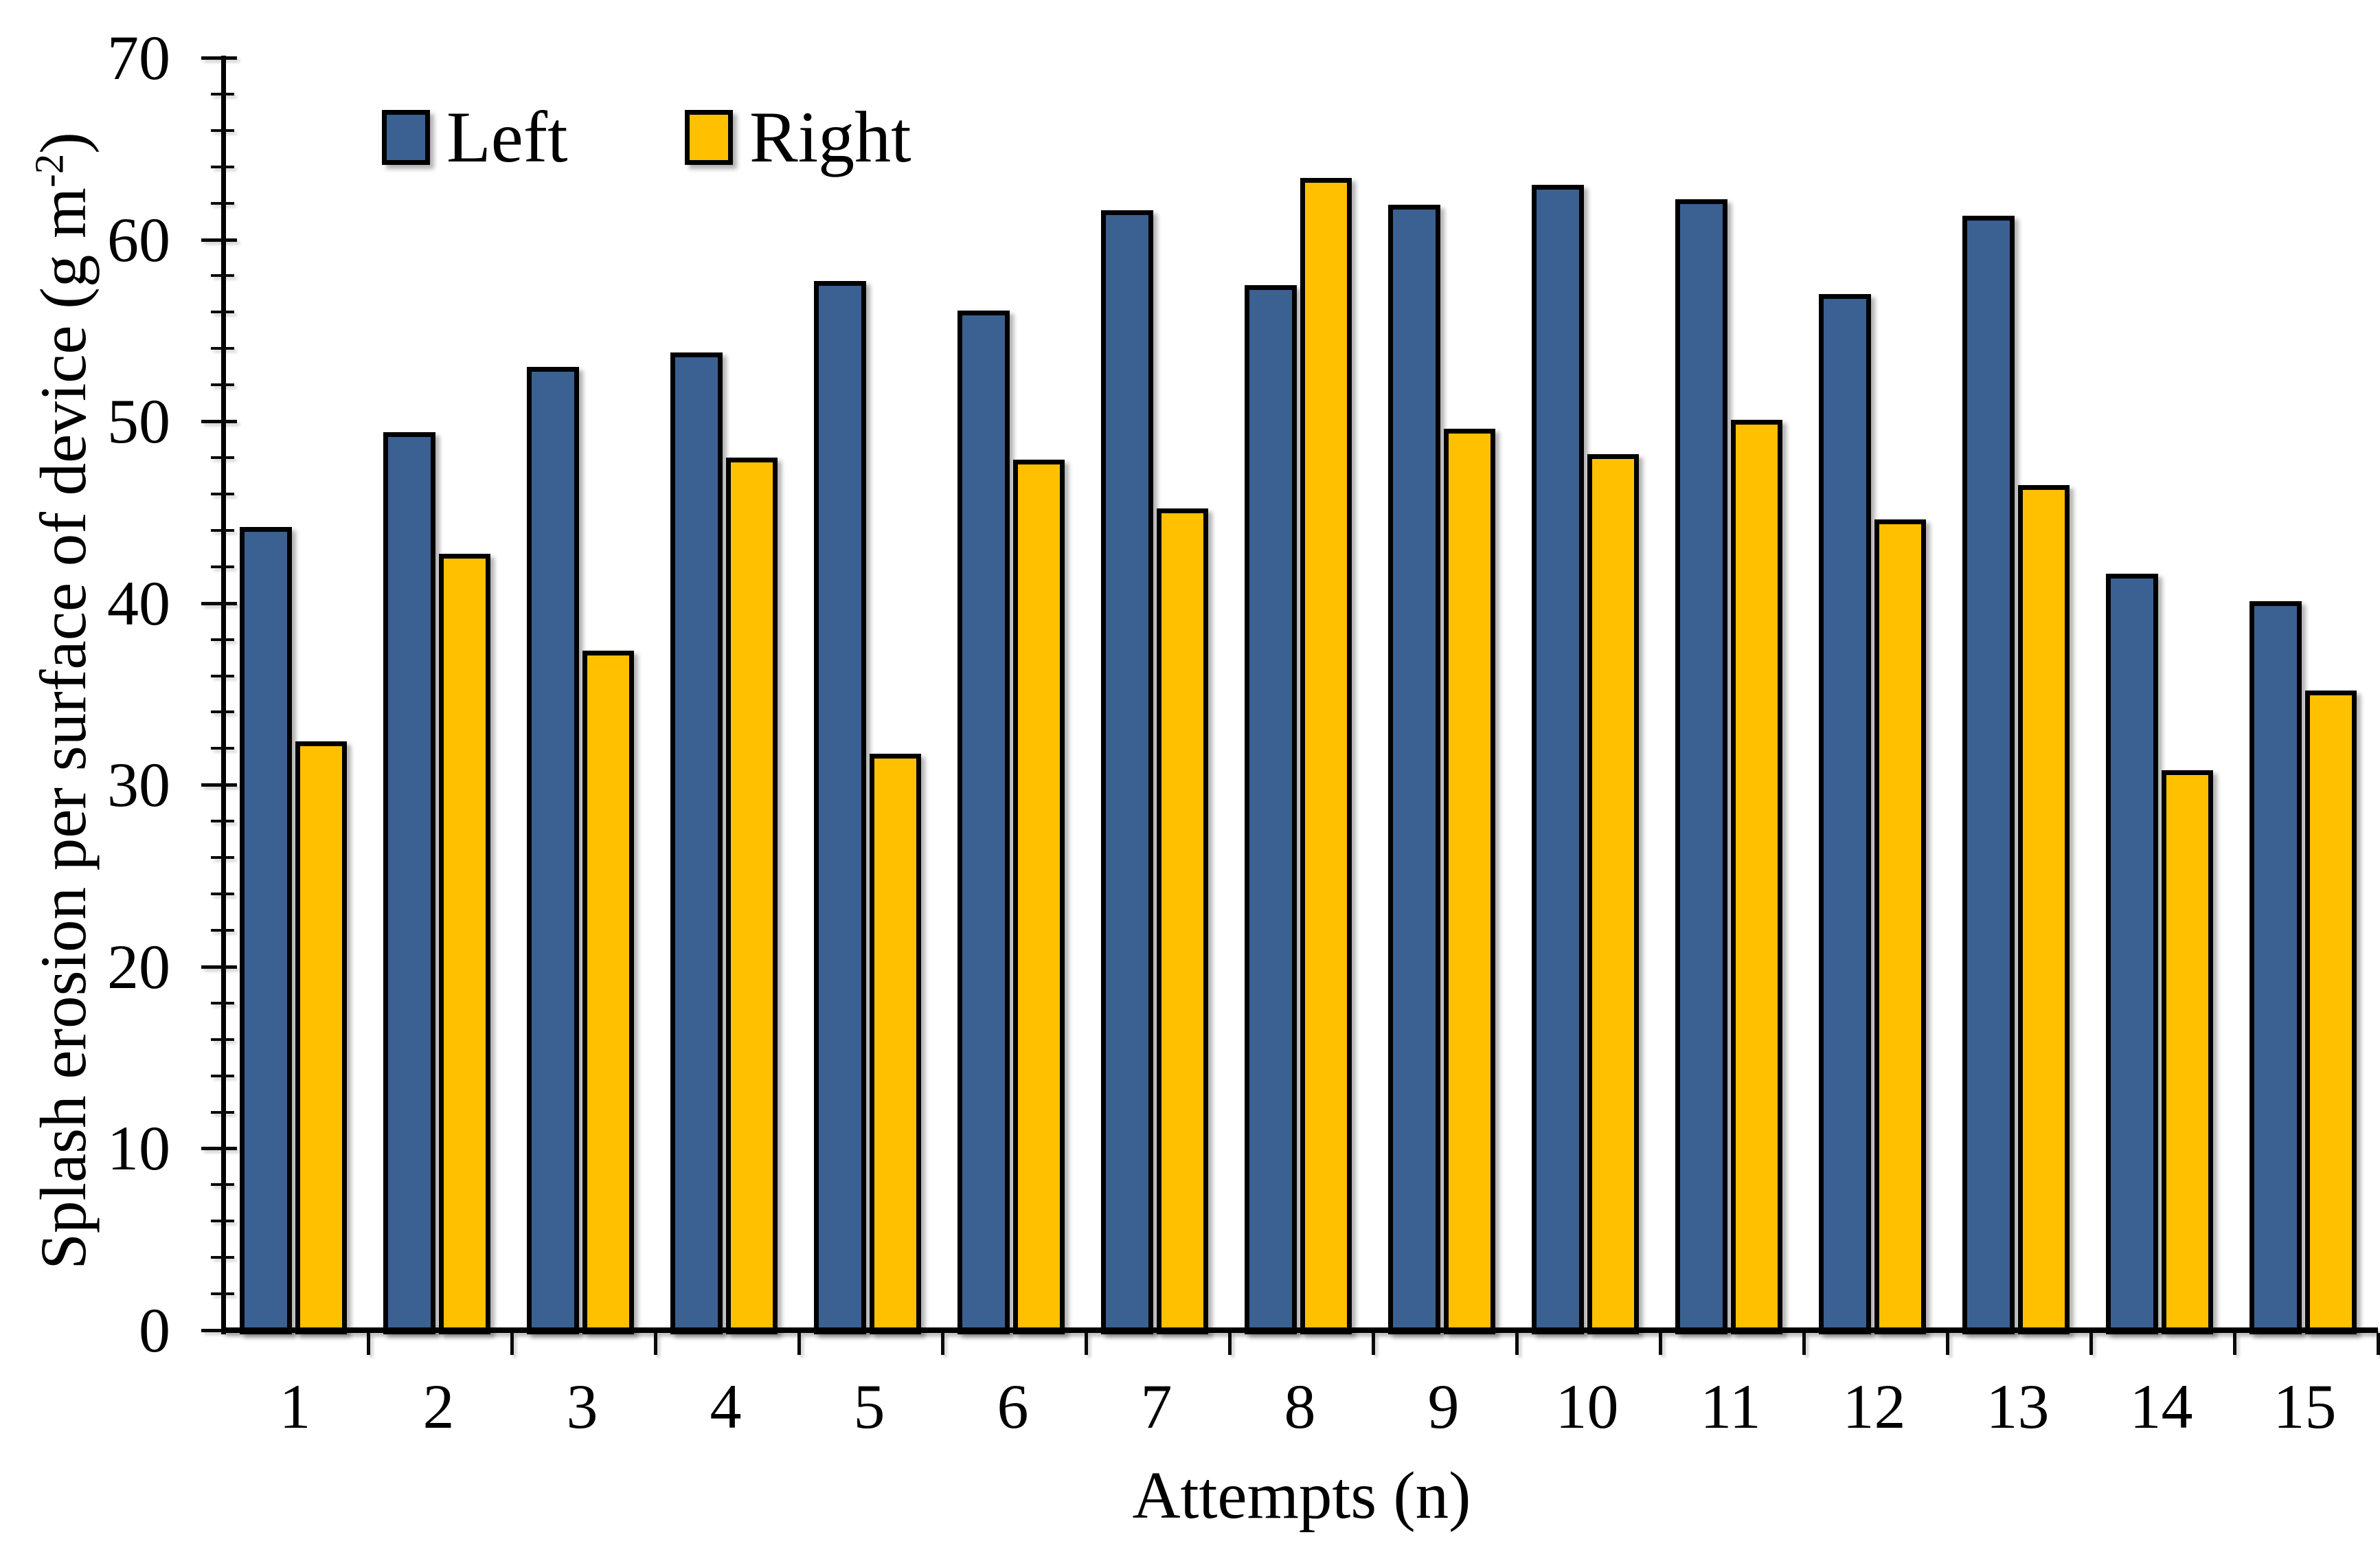 The image size is (2380, 1559). Describe the element at coordinates (138, 967) in the screenshot. I see `y-tick-label-20: 20` at that location.